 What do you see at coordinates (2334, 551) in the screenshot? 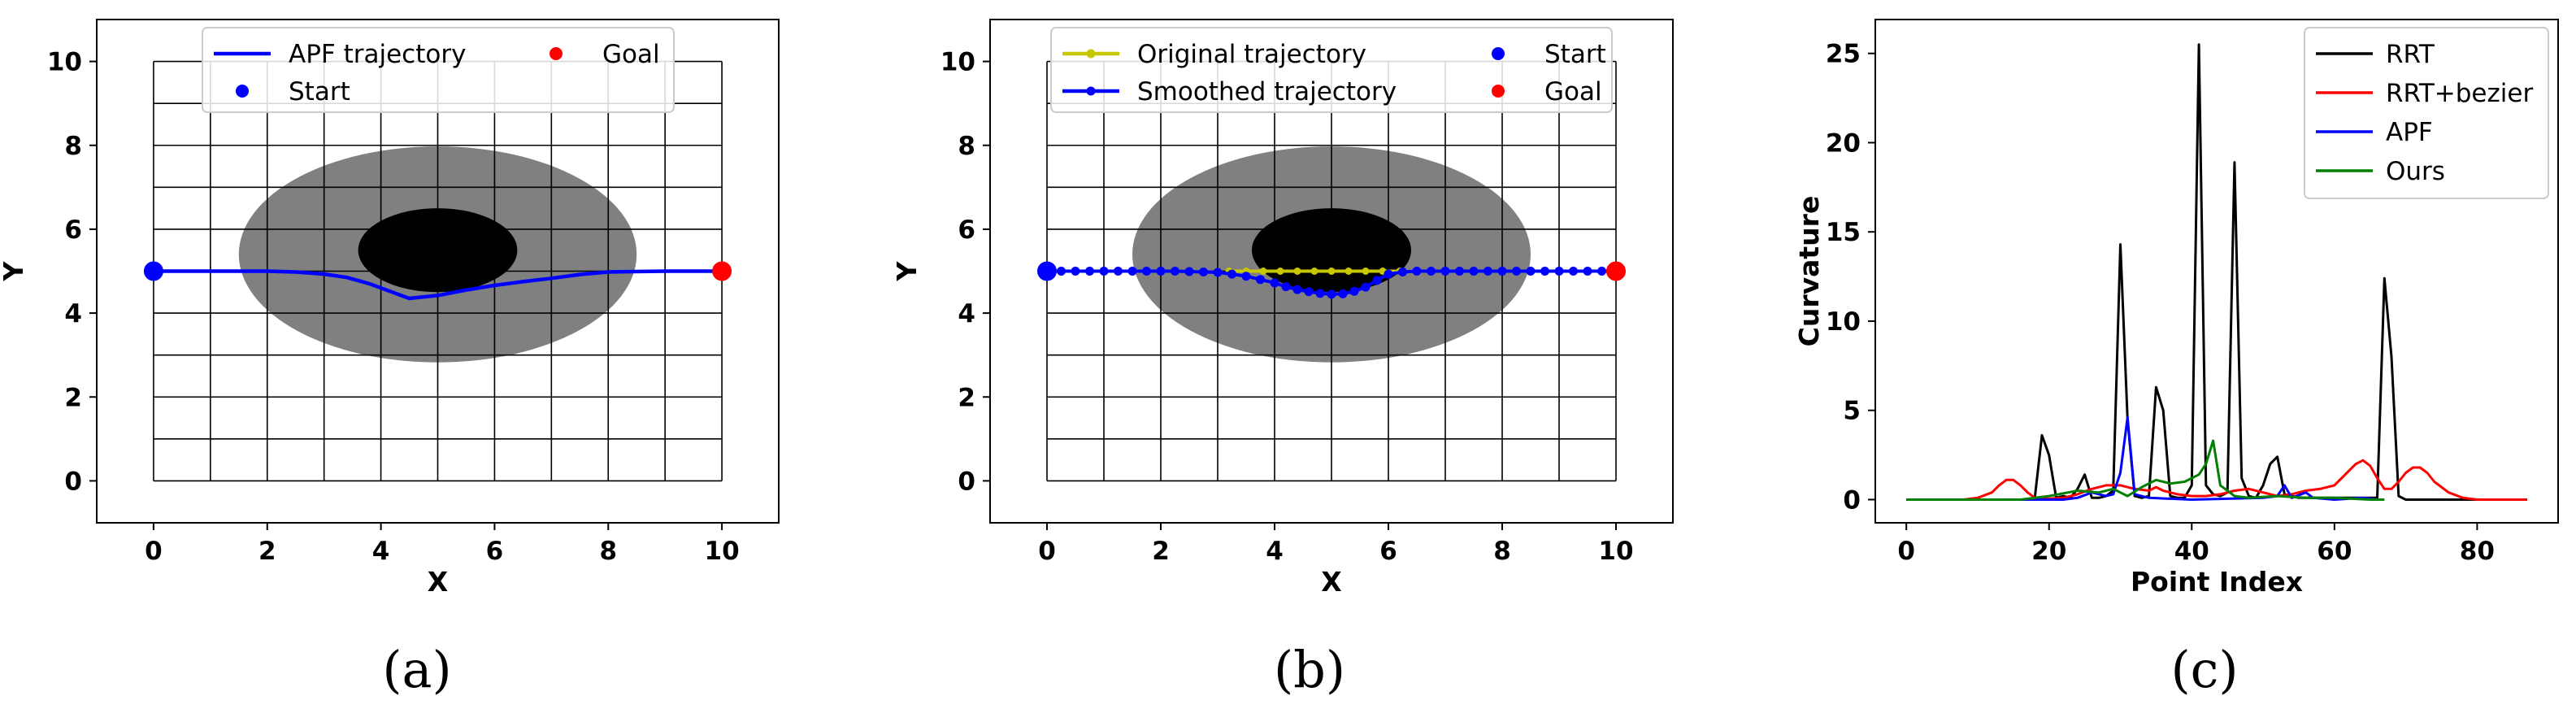
I see `x-tick-label: 60` at bounding box center [2334, 551].